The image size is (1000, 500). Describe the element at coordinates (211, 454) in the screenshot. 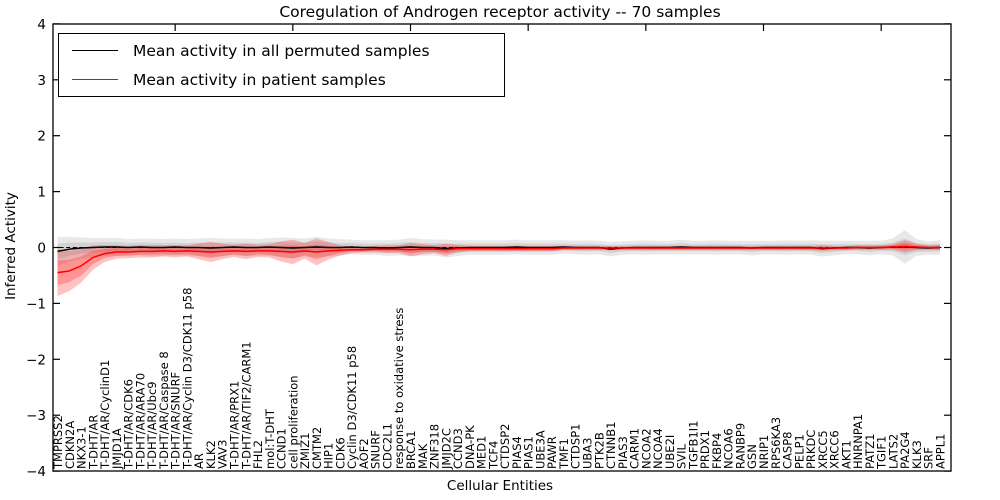

I see `x-tick-label: KLK2` at that location.